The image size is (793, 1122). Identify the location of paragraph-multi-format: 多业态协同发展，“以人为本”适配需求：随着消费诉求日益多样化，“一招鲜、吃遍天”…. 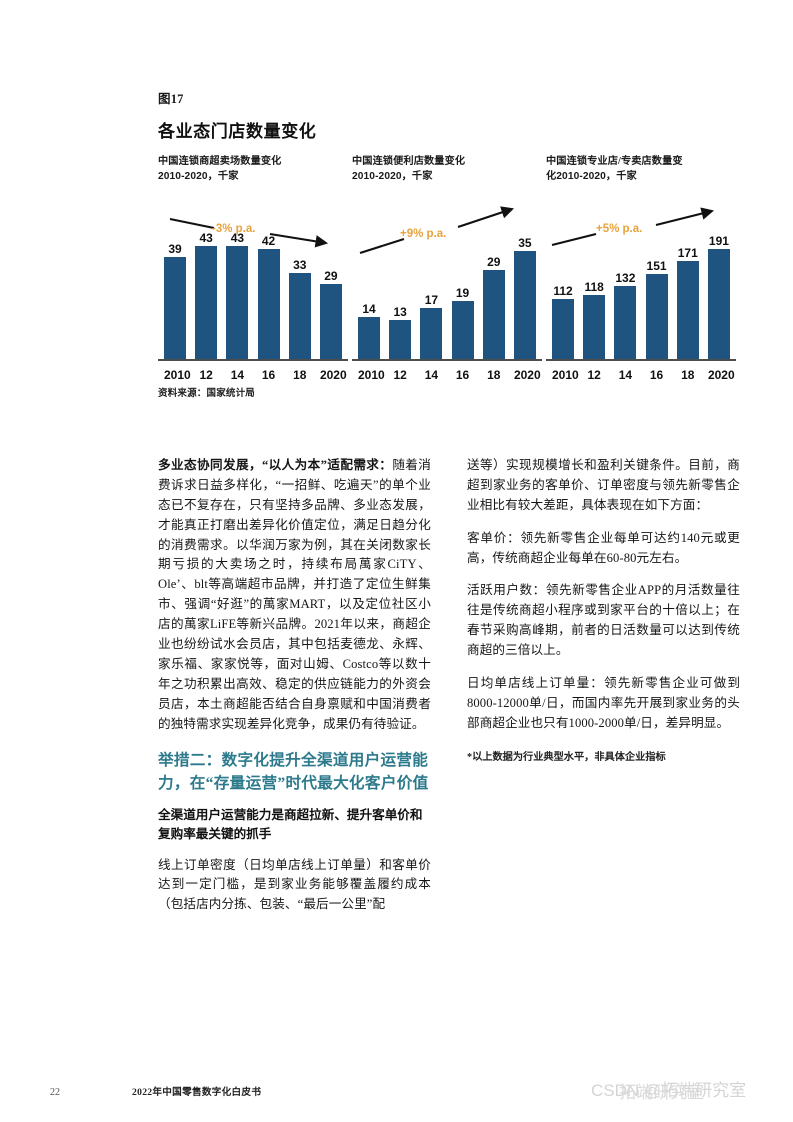
(294, 595).